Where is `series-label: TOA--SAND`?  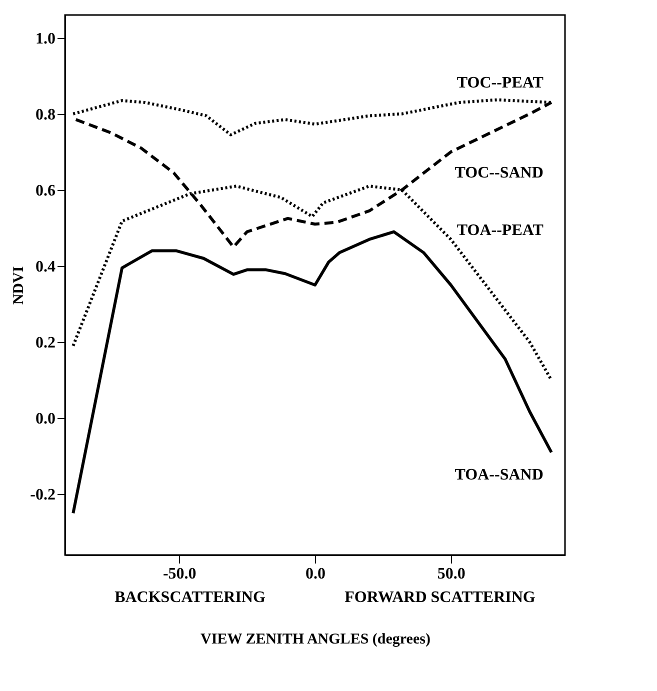 series-label: TOA--SAND is located at coordinates (499, 475).